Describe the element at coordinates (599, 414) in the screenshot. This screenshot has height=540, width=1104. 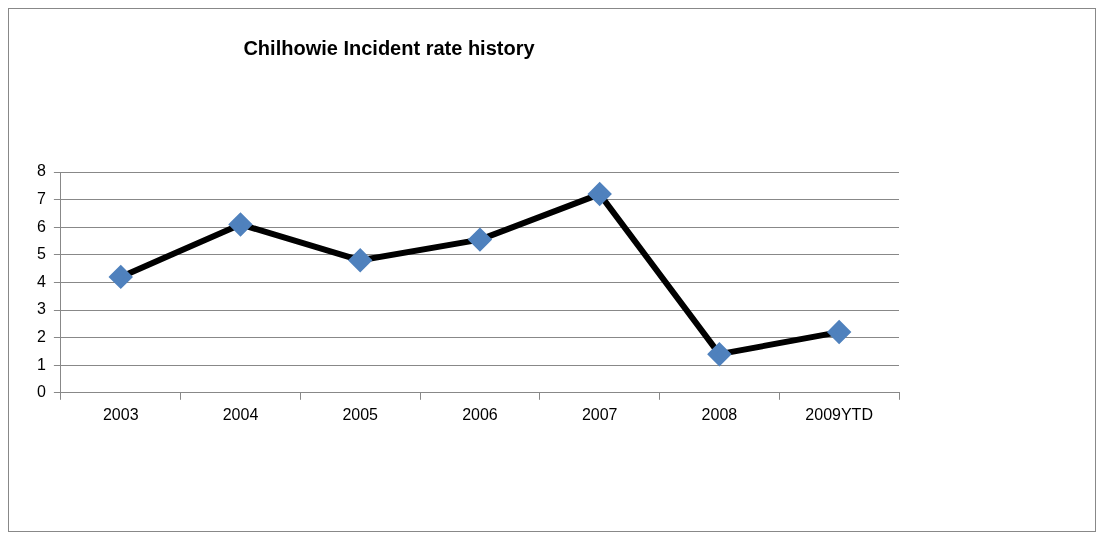
I see `x-tick-label: 2007` at that location.